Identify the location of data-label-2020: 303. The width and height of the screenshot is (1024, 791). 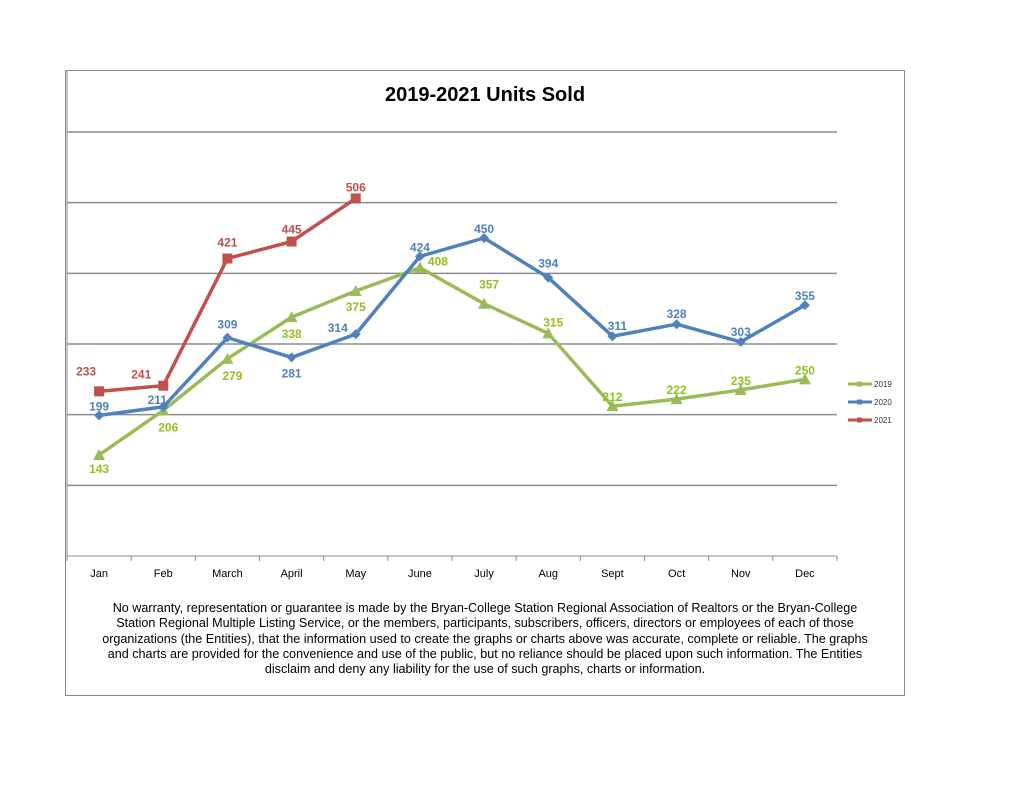
(741, 332).